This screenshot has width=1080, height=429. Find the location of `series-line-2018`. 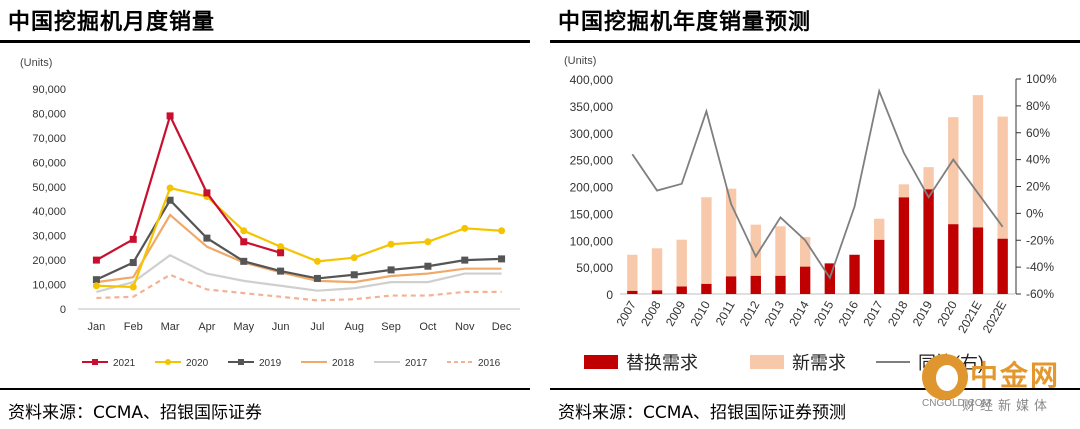

series-line-2018 is located at coordinates (299, 248).